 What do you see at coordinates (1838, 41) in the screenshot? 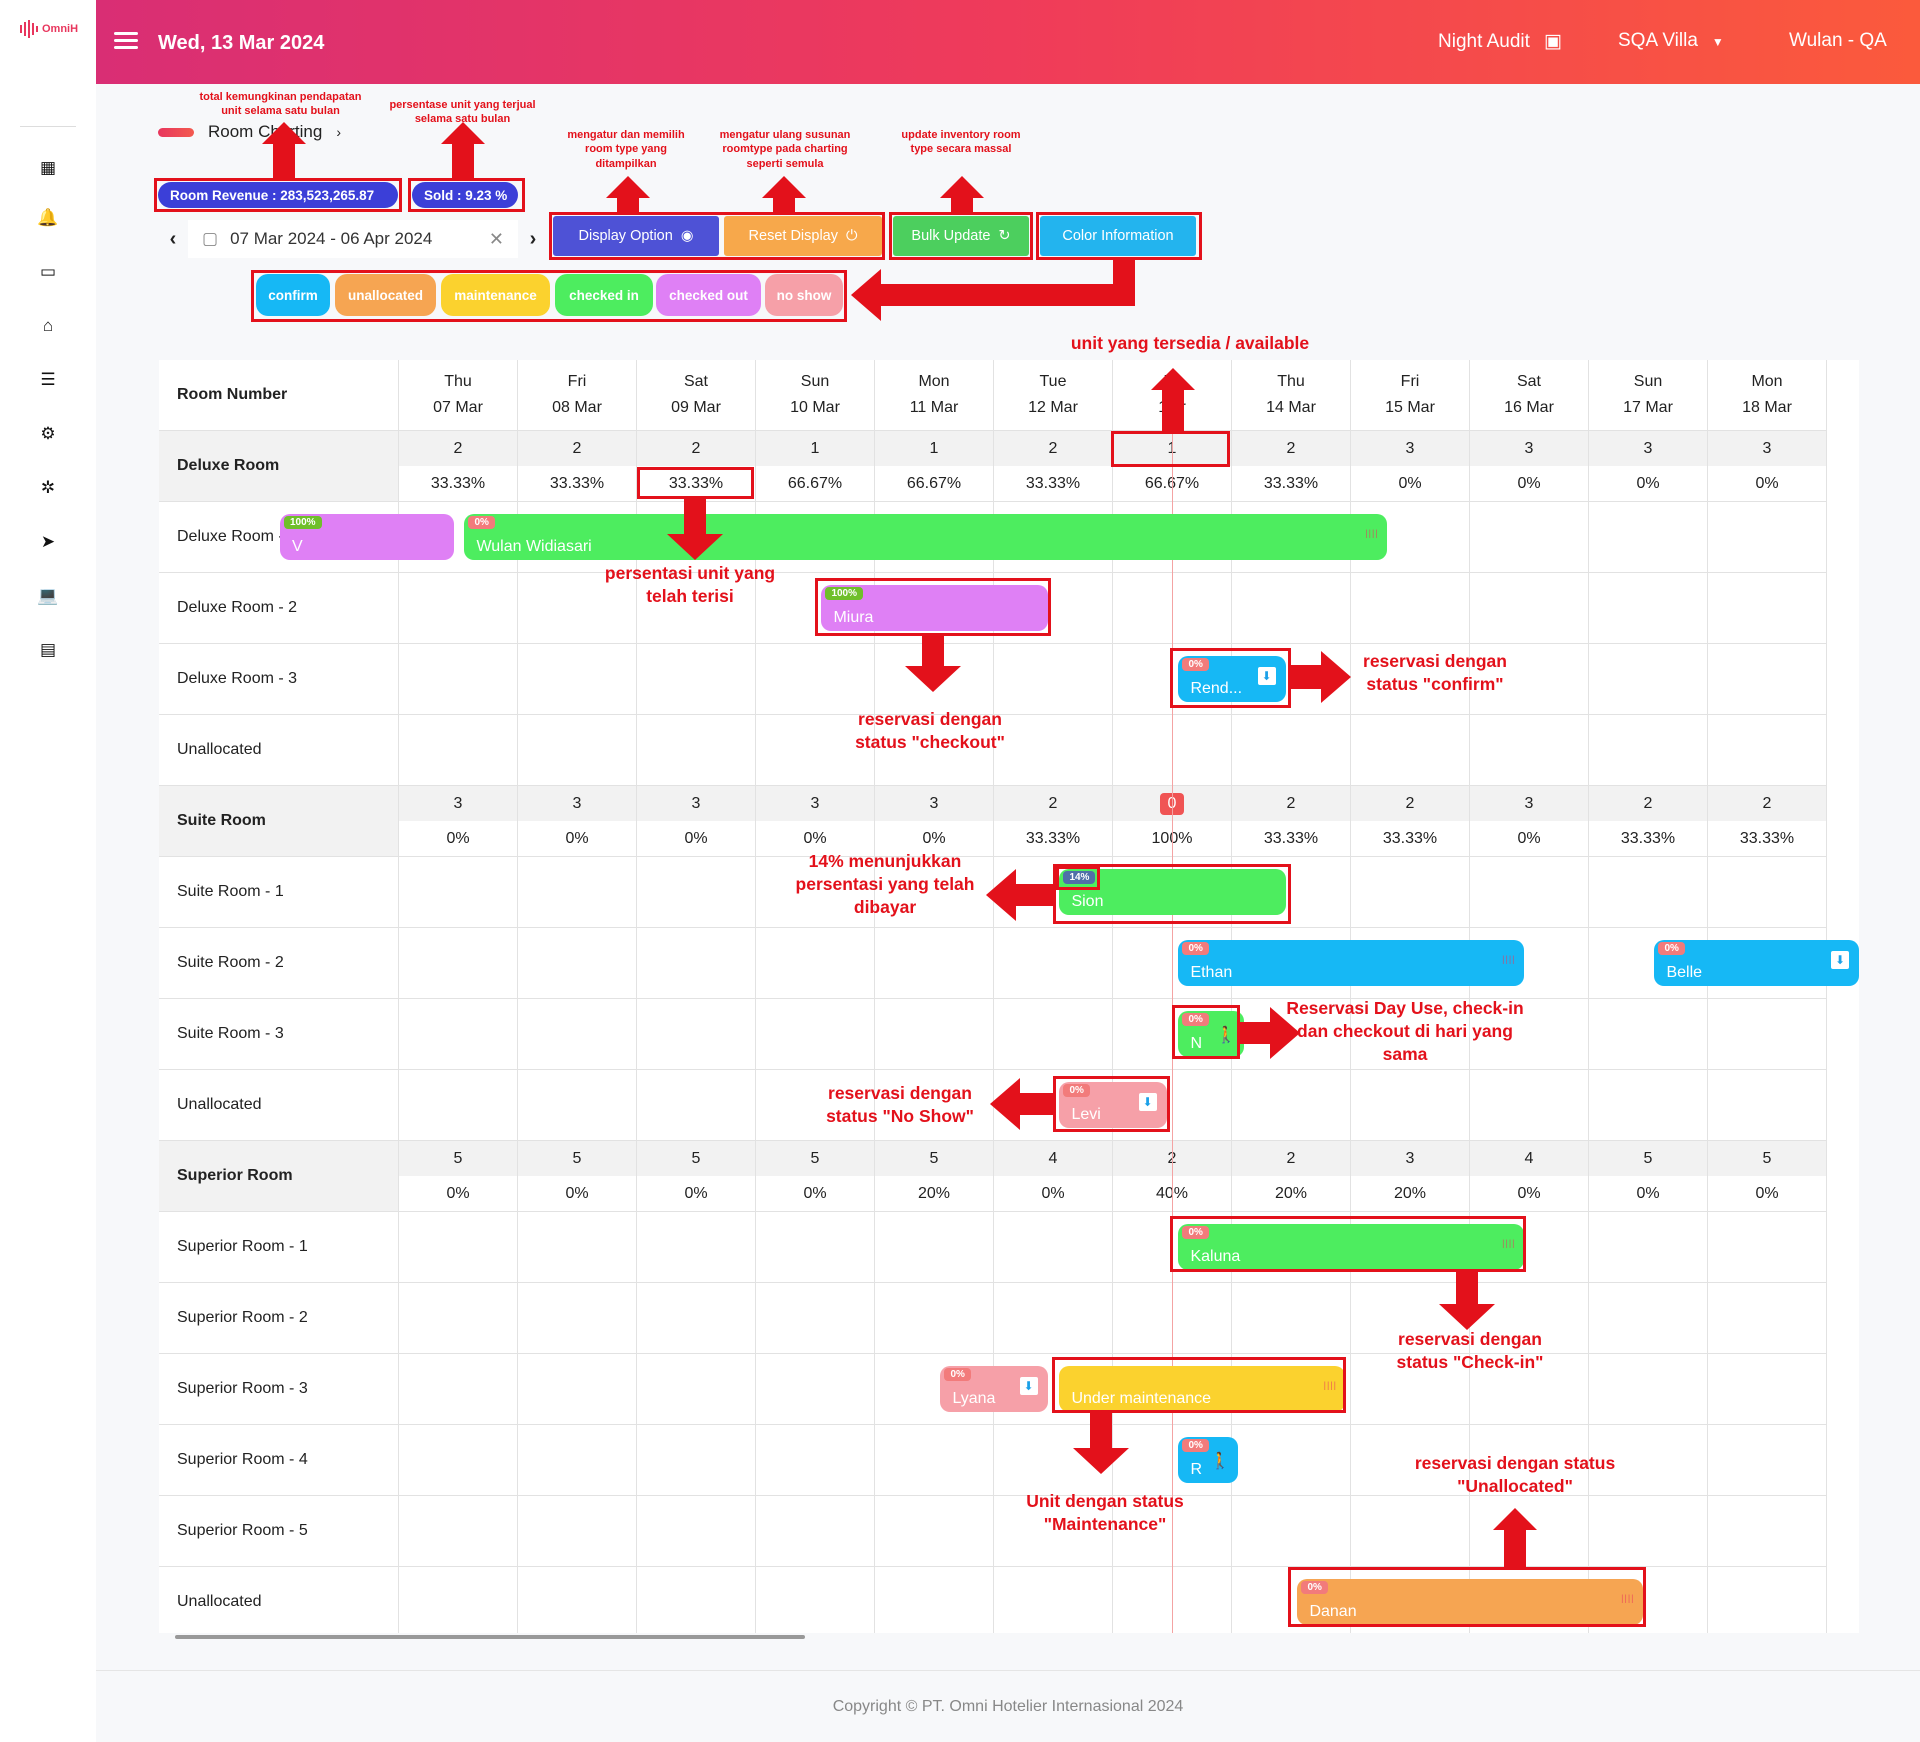
I see `user-menu: Wulan - QA` at bounding box center [1838, 41].